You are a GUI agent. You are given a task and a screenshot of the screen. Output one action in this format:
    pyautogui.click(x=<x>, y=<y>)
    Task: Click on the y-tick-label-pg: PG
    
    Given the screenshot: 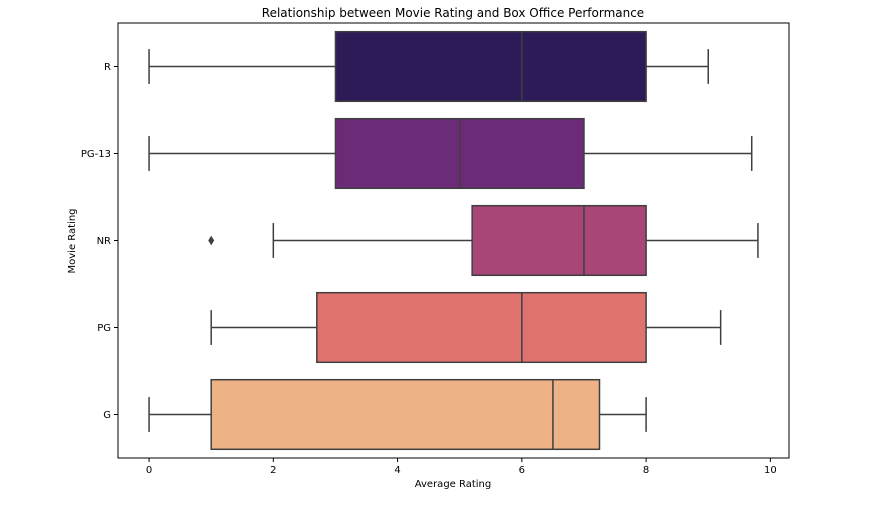 What is the action you would take?
    pyautogui.click(x=104, y=328)
    